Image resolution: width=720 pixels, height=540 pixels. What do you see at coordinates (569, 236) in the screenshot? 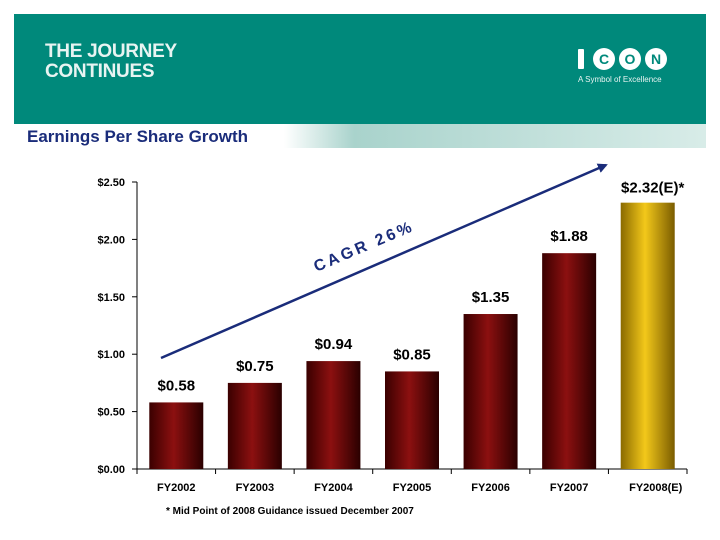
I see `data-label: $1.88` at bounding box center [569, 236].